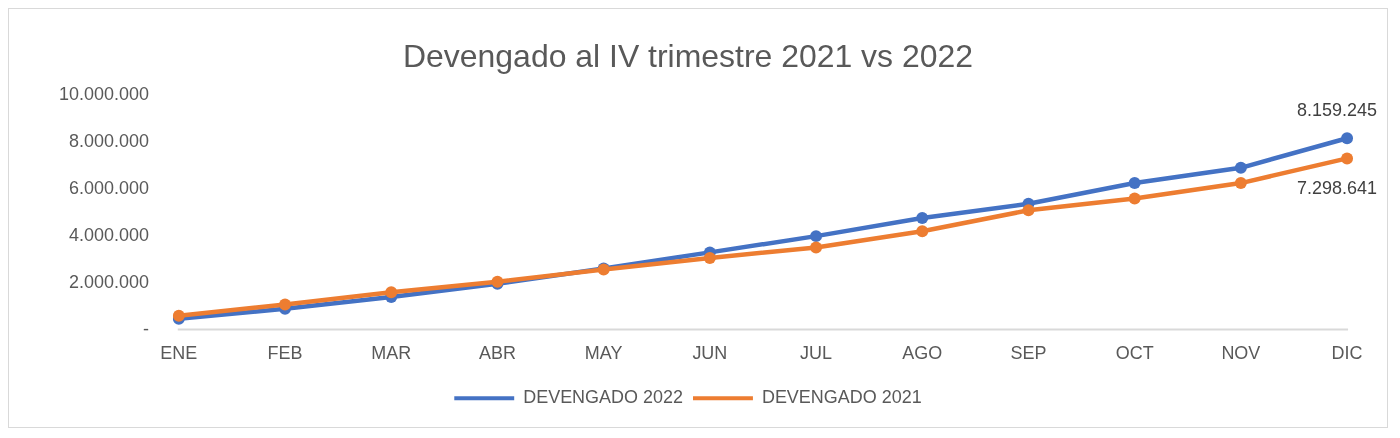 The height and width of the screenshot is (438, 1400). Describe the element at coordinates (108, 187) in the screenshot. I see `y-tick-label: 6.000.000` at that location.